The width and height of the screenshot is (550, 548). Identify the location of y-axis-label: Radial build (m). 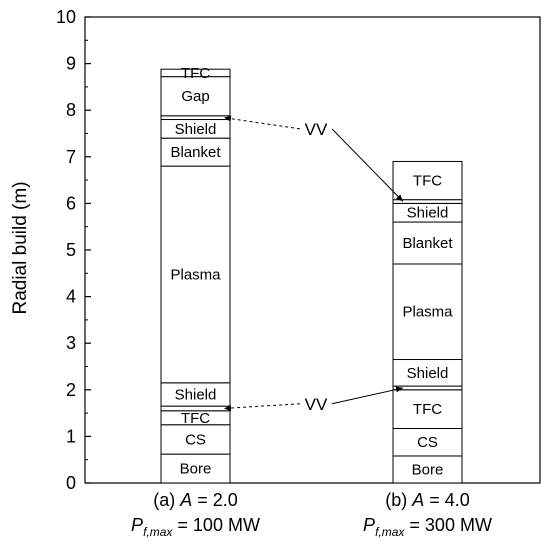
(20, 247).